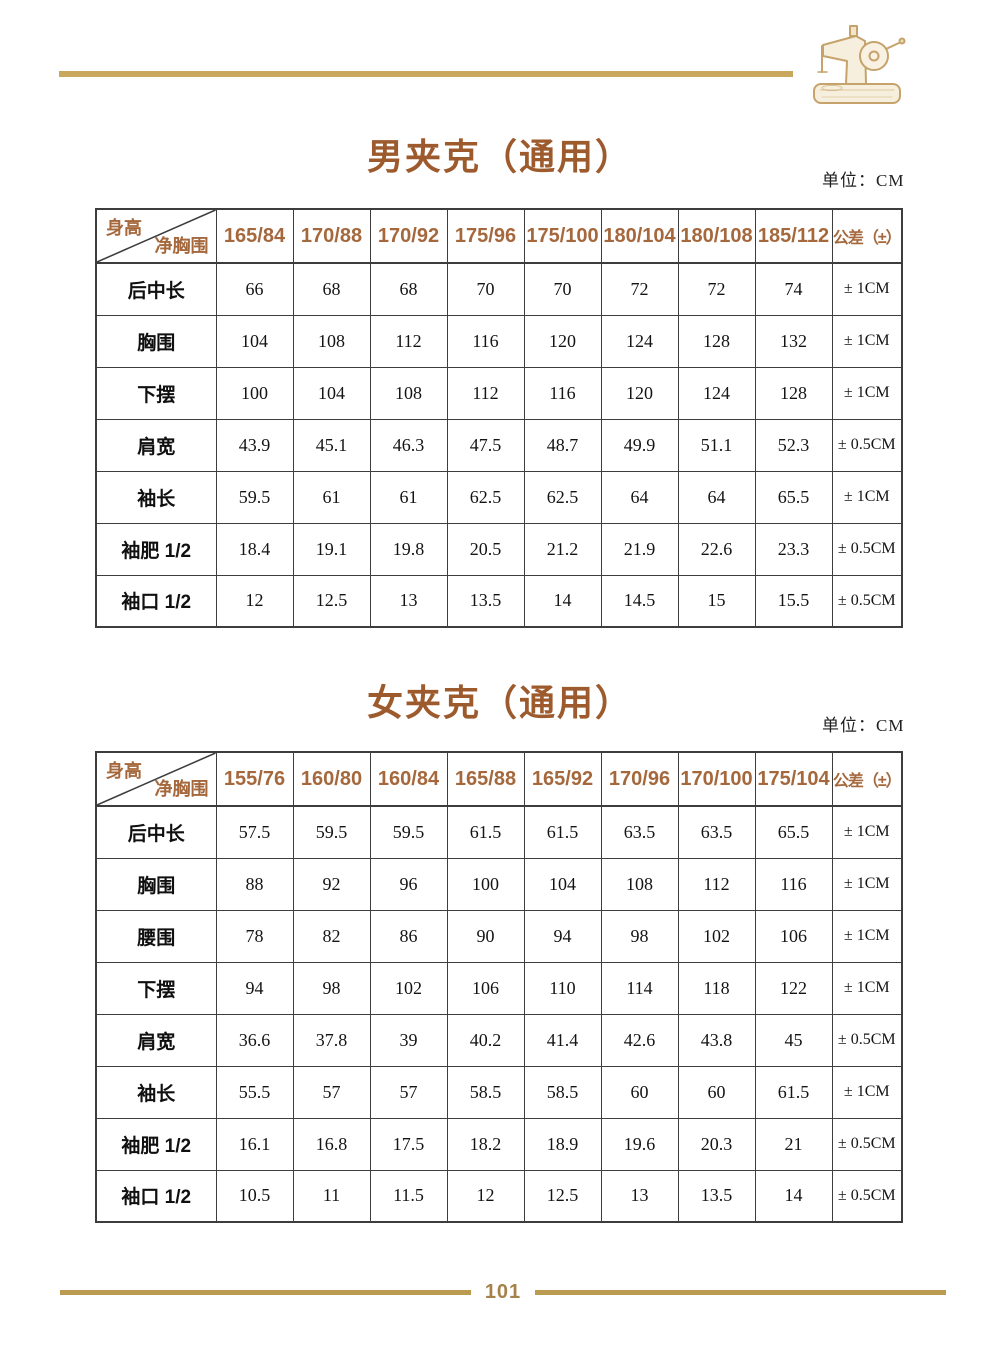  Describe the element at coordinates (408, 988) in the screenshot. I see `size-value: 102` at that location.